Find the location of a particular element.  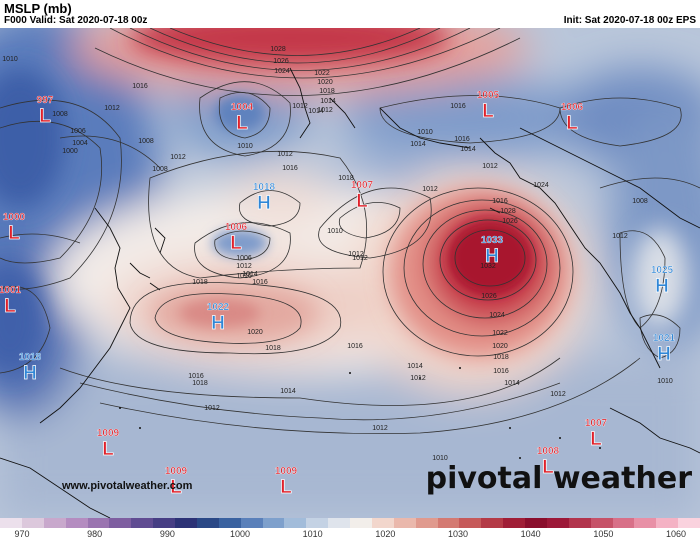

colorbar-tick-label: 1050 is located at coordinates (603, 534).